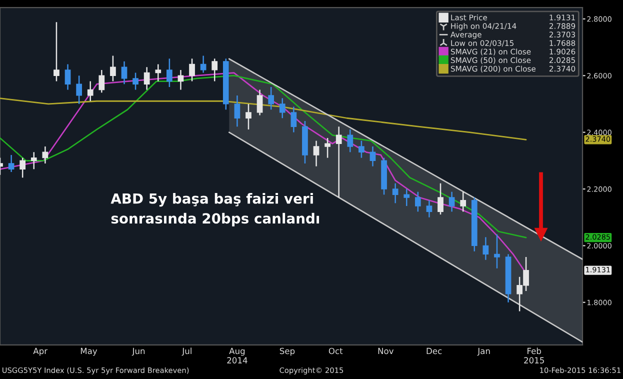 This screenshot has width=623, height=379. What do you see at coordinates (483, 352) in the screenshot?
I see `x-tick-label: Jan` at bounding box center [483, 352].